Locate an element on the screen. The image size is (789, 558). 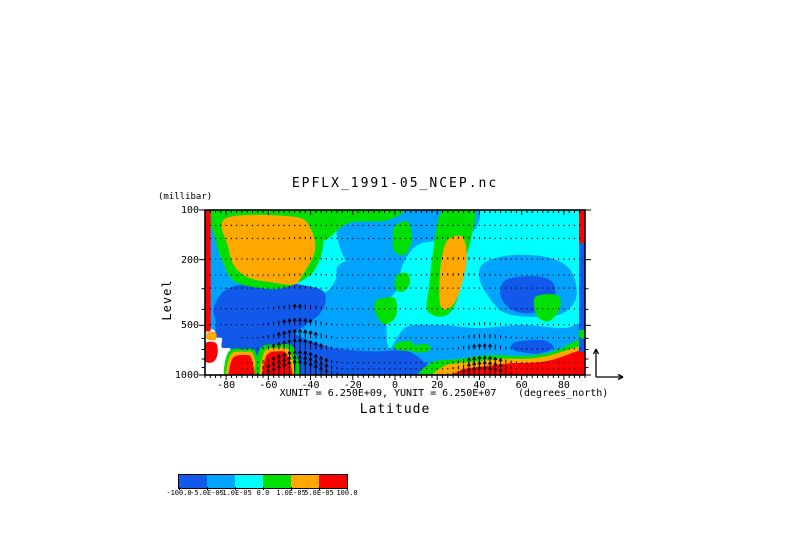
units-annotation: XUNIT = 6.250E+09, YUNIT = 6.250E+07 is located at coordinates (388, 393).